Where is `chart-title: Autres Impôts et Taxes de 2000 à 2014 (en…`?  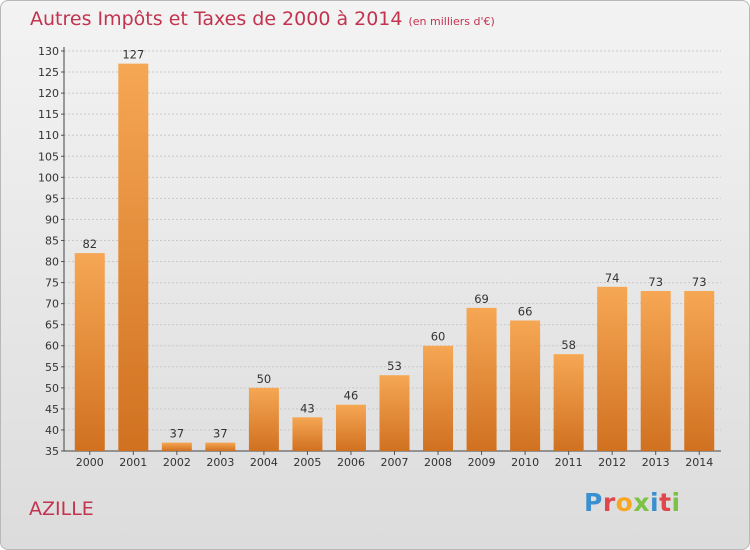 chart-title: Autres Impôts et Taxes de 2000 à 2014 (en… is located at coordinates (262, 19).